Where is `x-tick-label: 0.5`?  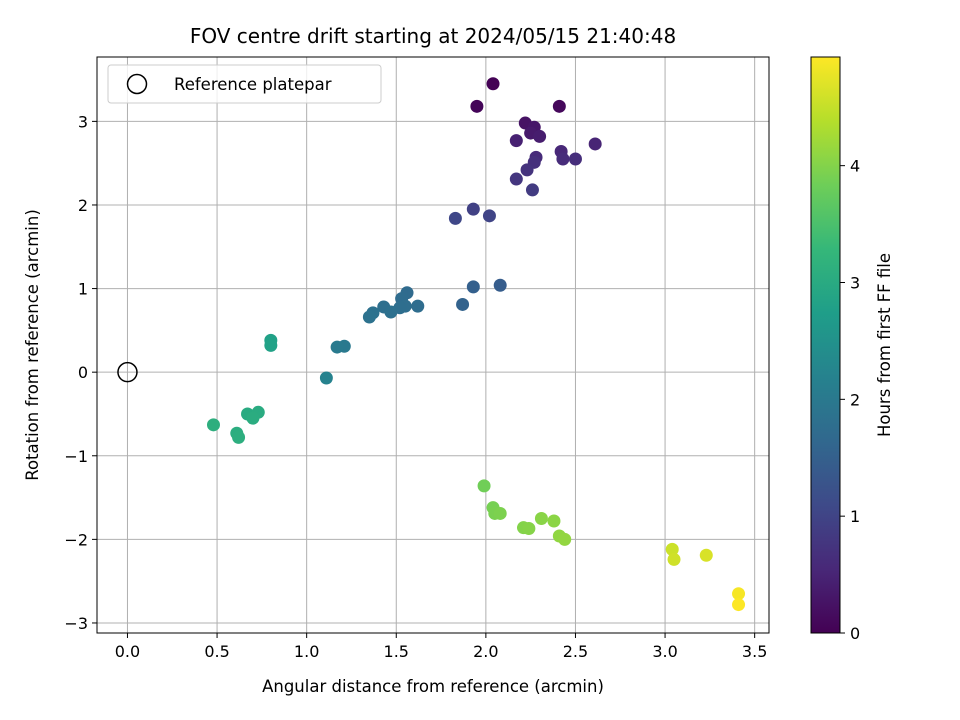
x-tick-label: 0.5 is located at coordinates (216, 651).